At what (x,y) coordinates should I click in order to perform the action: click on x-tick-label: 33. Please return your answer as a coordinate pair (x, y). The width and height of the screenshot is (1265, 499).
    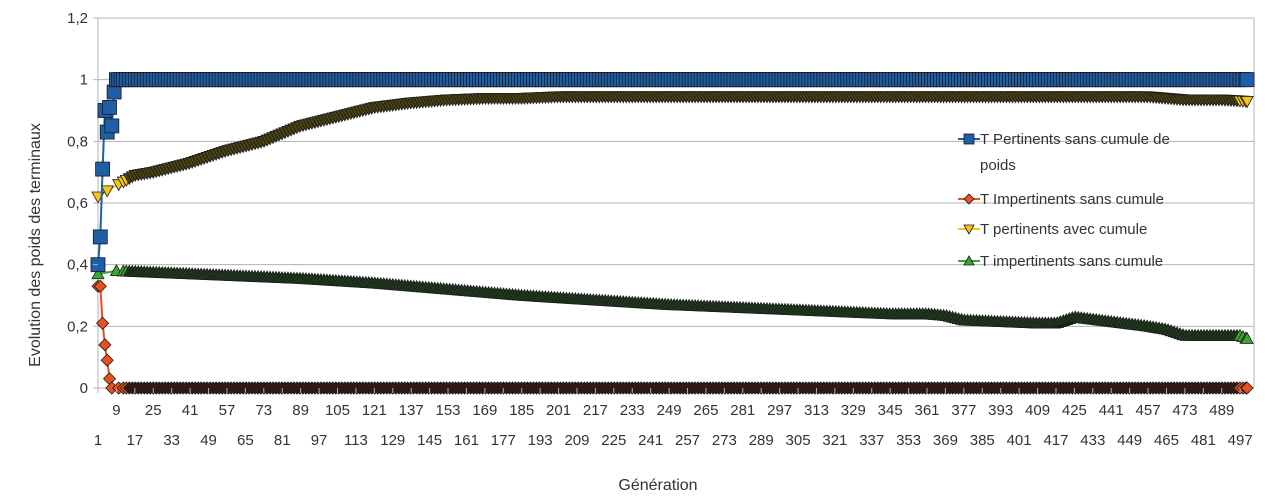
    Looking at the image, I should click on (171, 440).